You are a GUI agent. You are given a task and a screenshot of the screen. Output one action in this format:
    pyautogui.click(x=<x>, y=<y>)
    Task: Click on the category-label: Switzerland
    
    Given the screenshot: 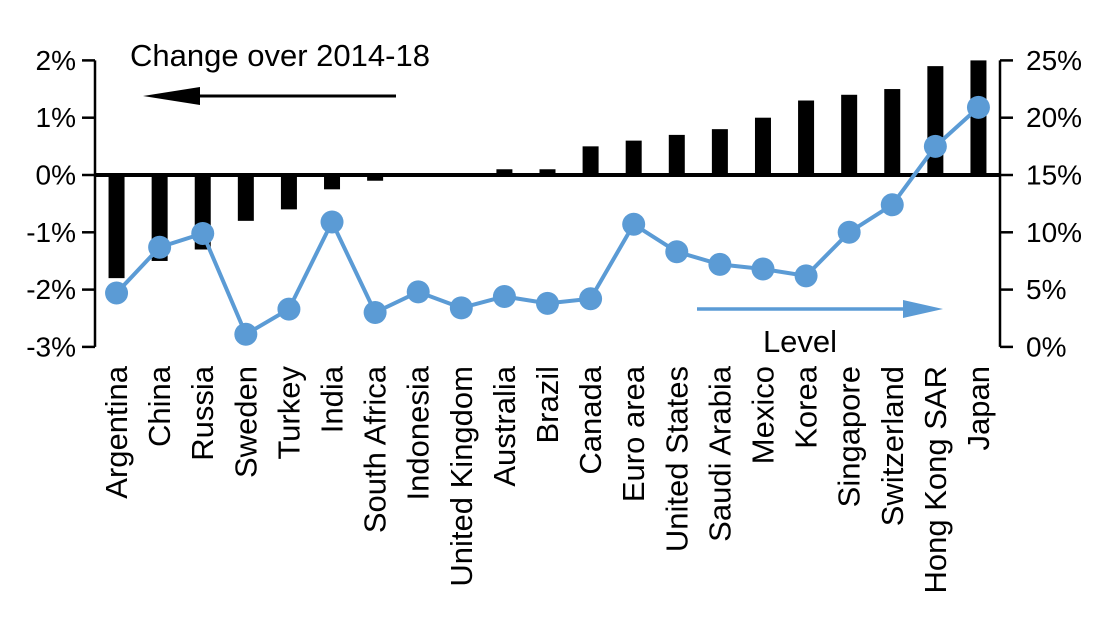 What is the action you would take?
    pyautogui.click(x=892, y=446)
    